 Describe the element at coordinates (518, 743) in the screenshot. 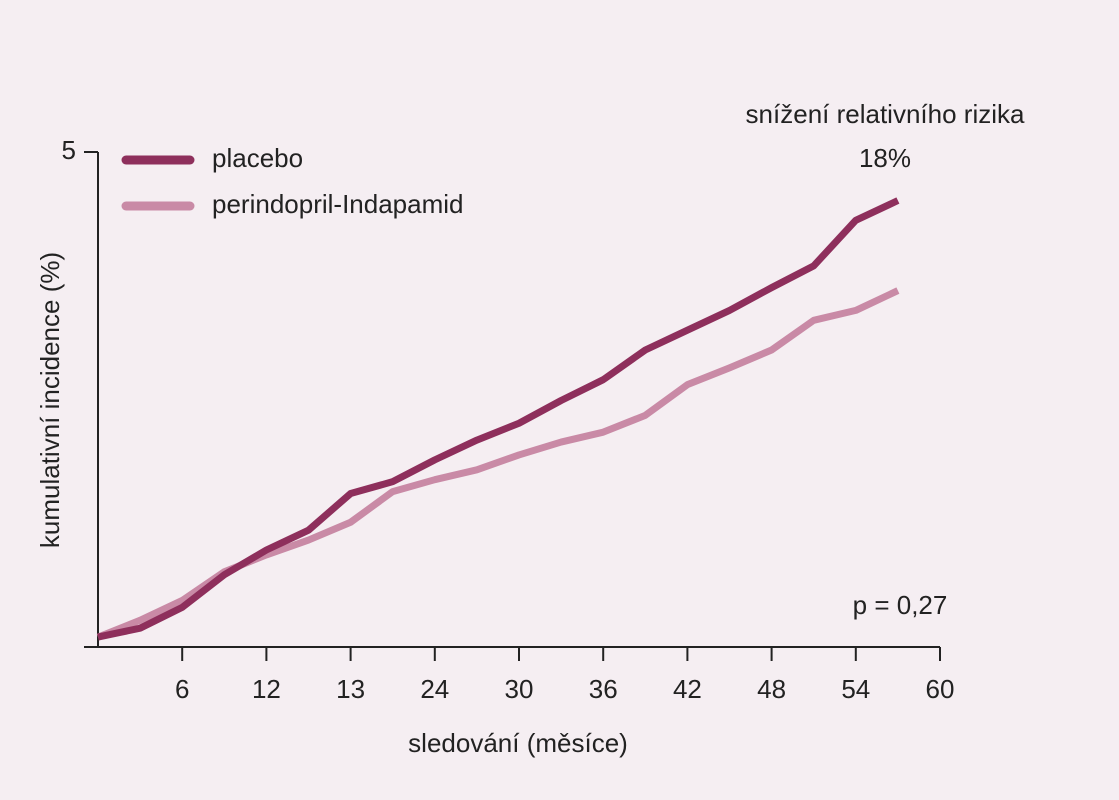

I see `x-axis-label: sledování (měsíce)` at that location.